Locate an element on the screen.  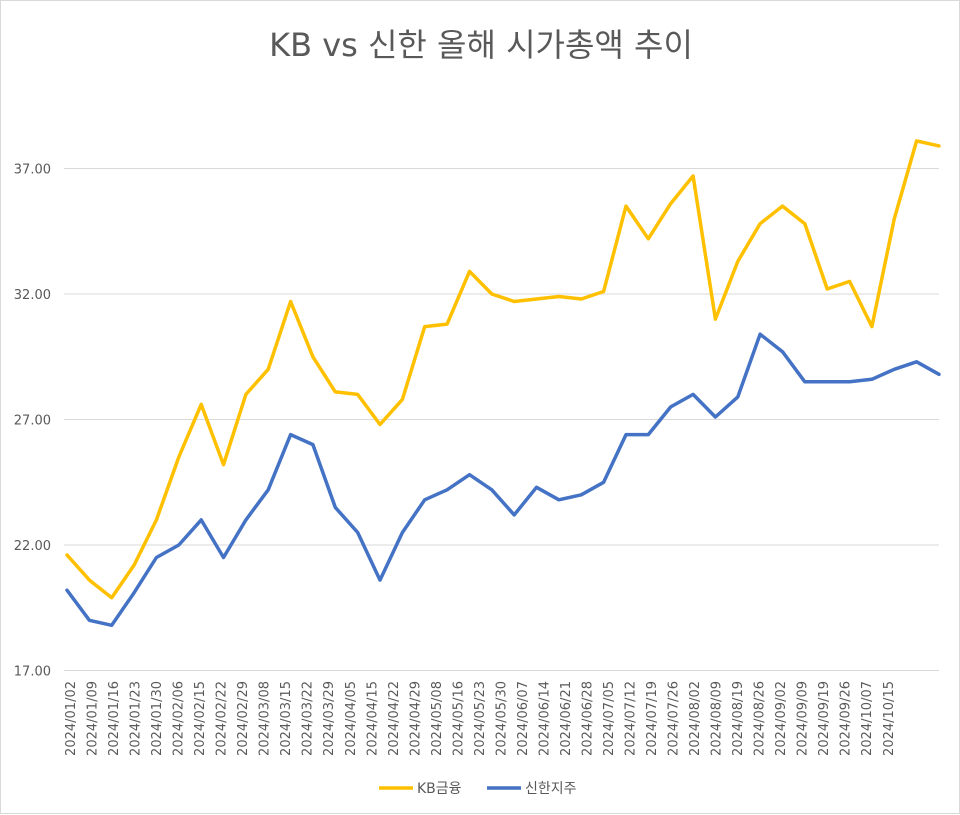
x-tick-label: 2024/10/15 is located at coordinates (889, 718).